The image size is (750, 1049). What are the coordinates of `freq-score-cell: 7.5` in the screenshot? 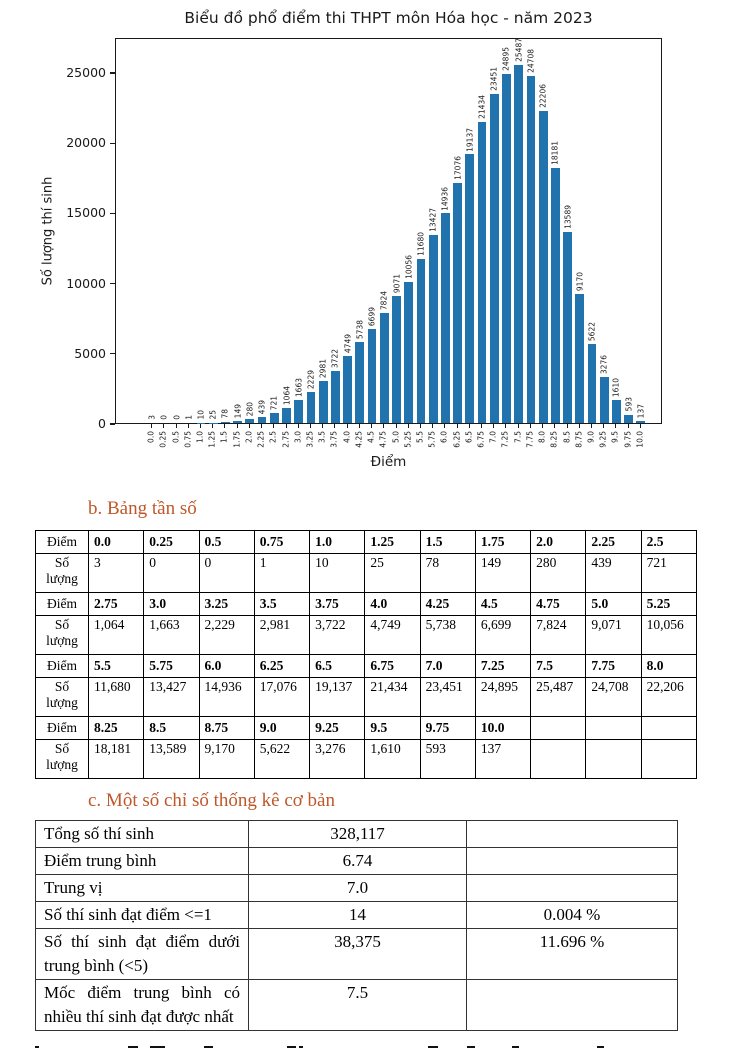 It's located at (558, 666).